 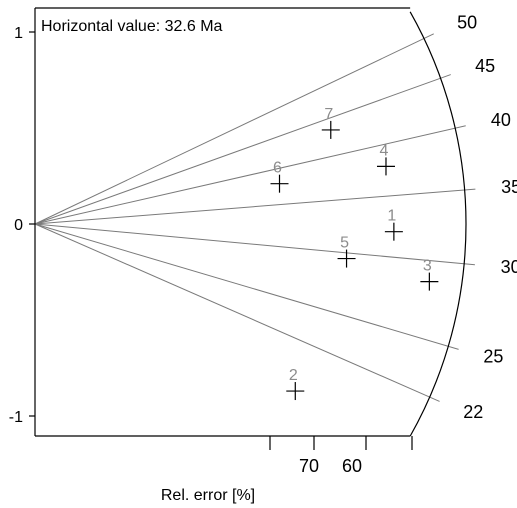 What do you see at coordinates (501, 120) in the screenshot?
I see `radial-tick-label: 40` at bounding box center [501, 120].